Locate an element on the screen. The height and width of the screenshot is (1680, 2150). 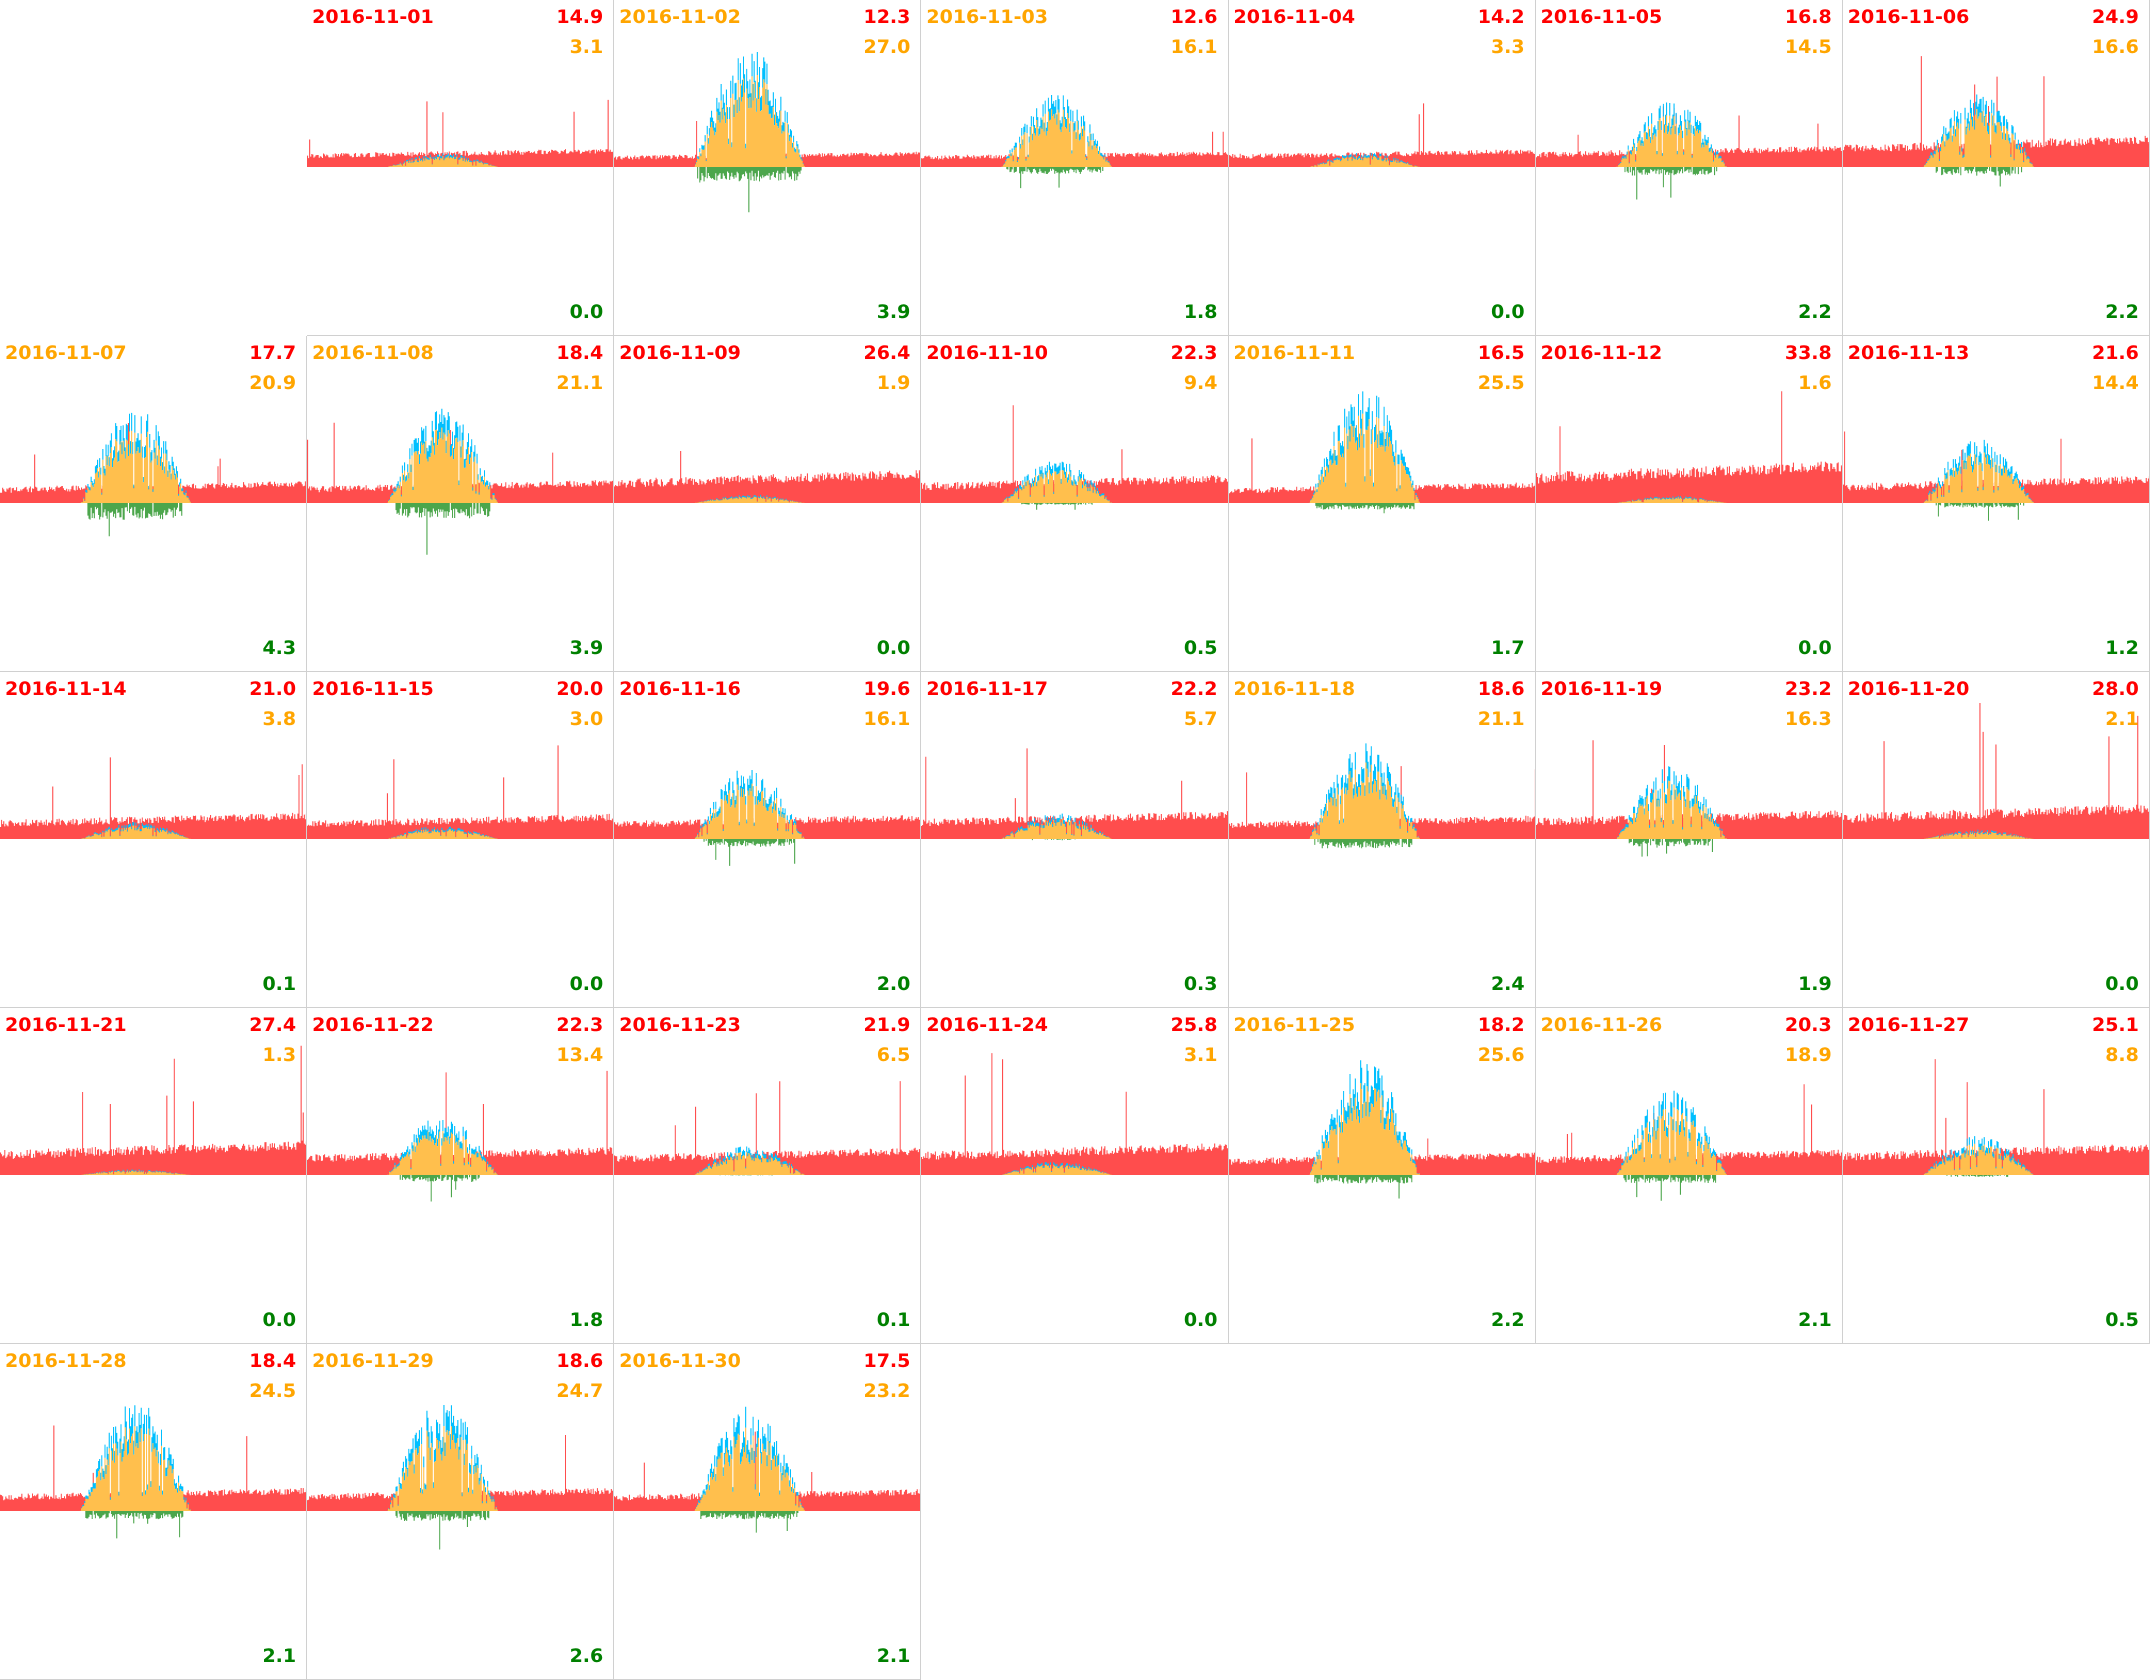
export-value: 3.9 is located at coordinates (893, 312).